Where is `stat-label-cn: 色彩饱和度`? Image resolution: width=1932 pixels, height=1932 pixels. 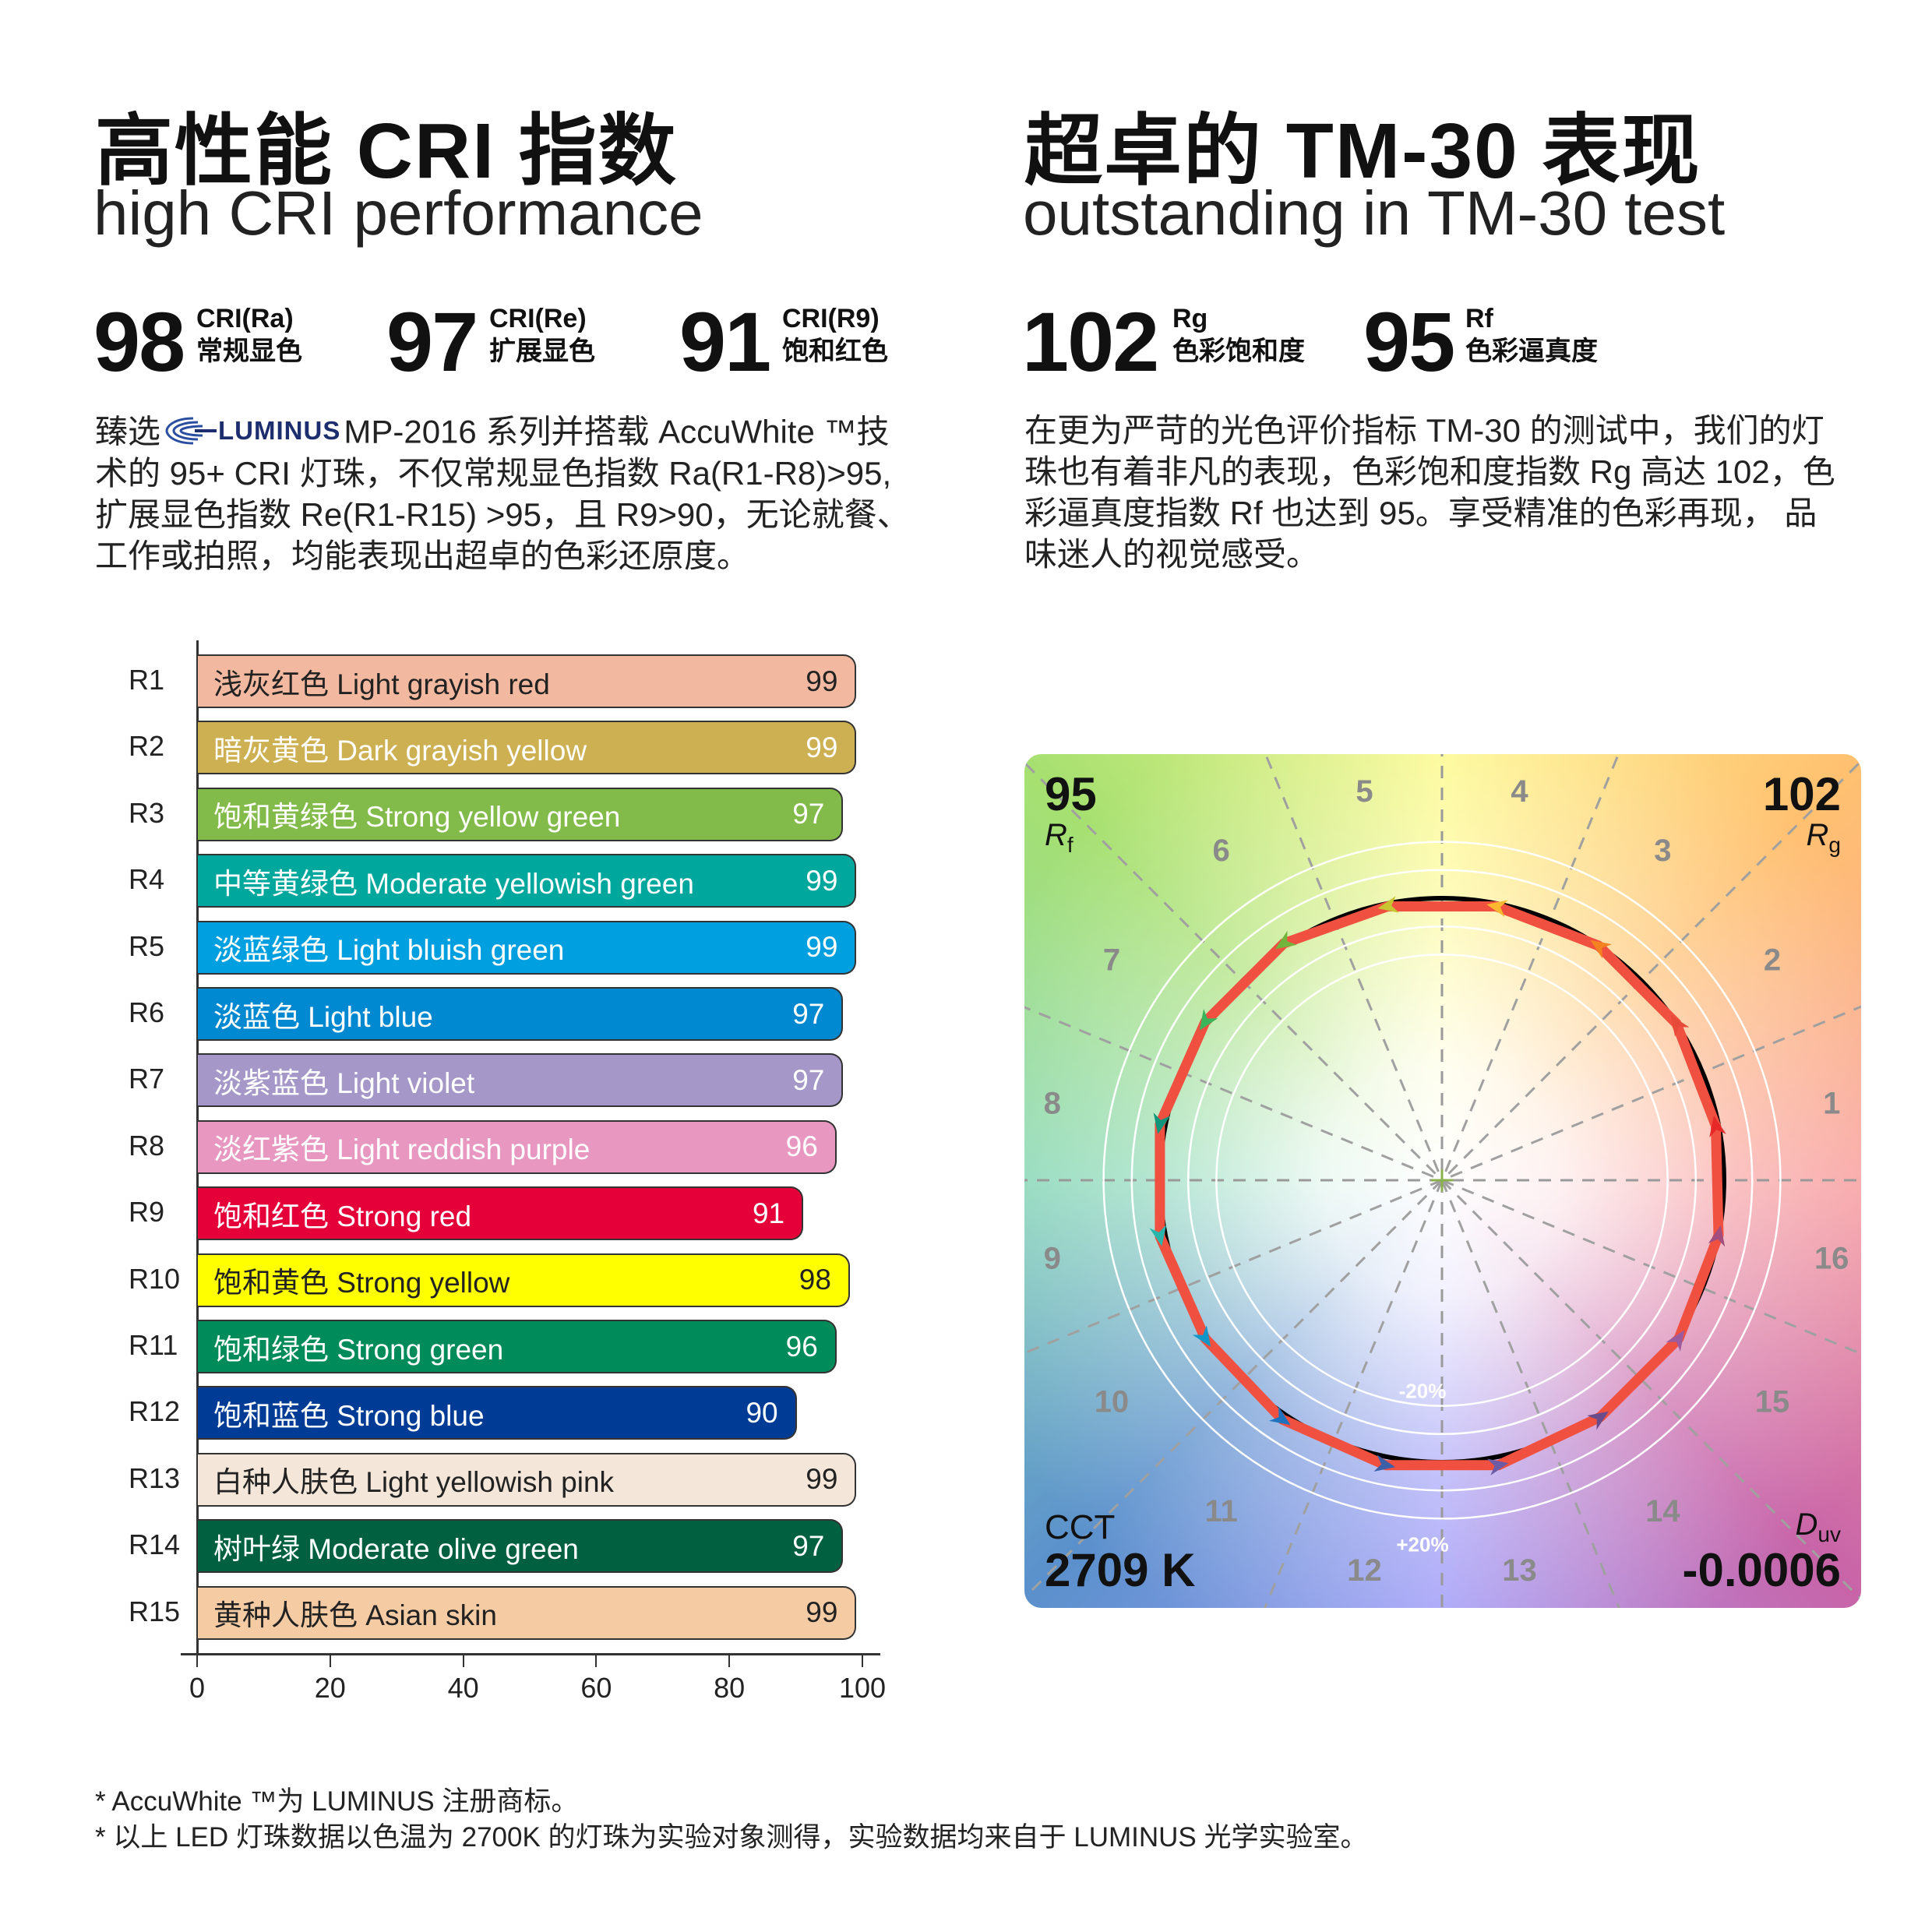 stat-label-cn: 色彩饱和度 is located at coordinates (1238, 351).